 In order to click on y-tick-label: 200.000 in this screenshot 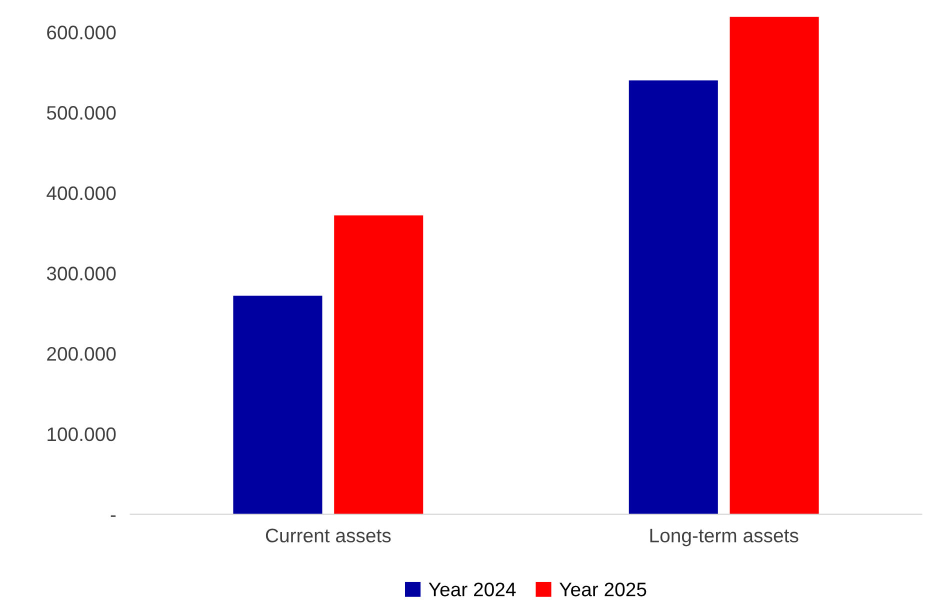, I will do `click(81, 354)`.